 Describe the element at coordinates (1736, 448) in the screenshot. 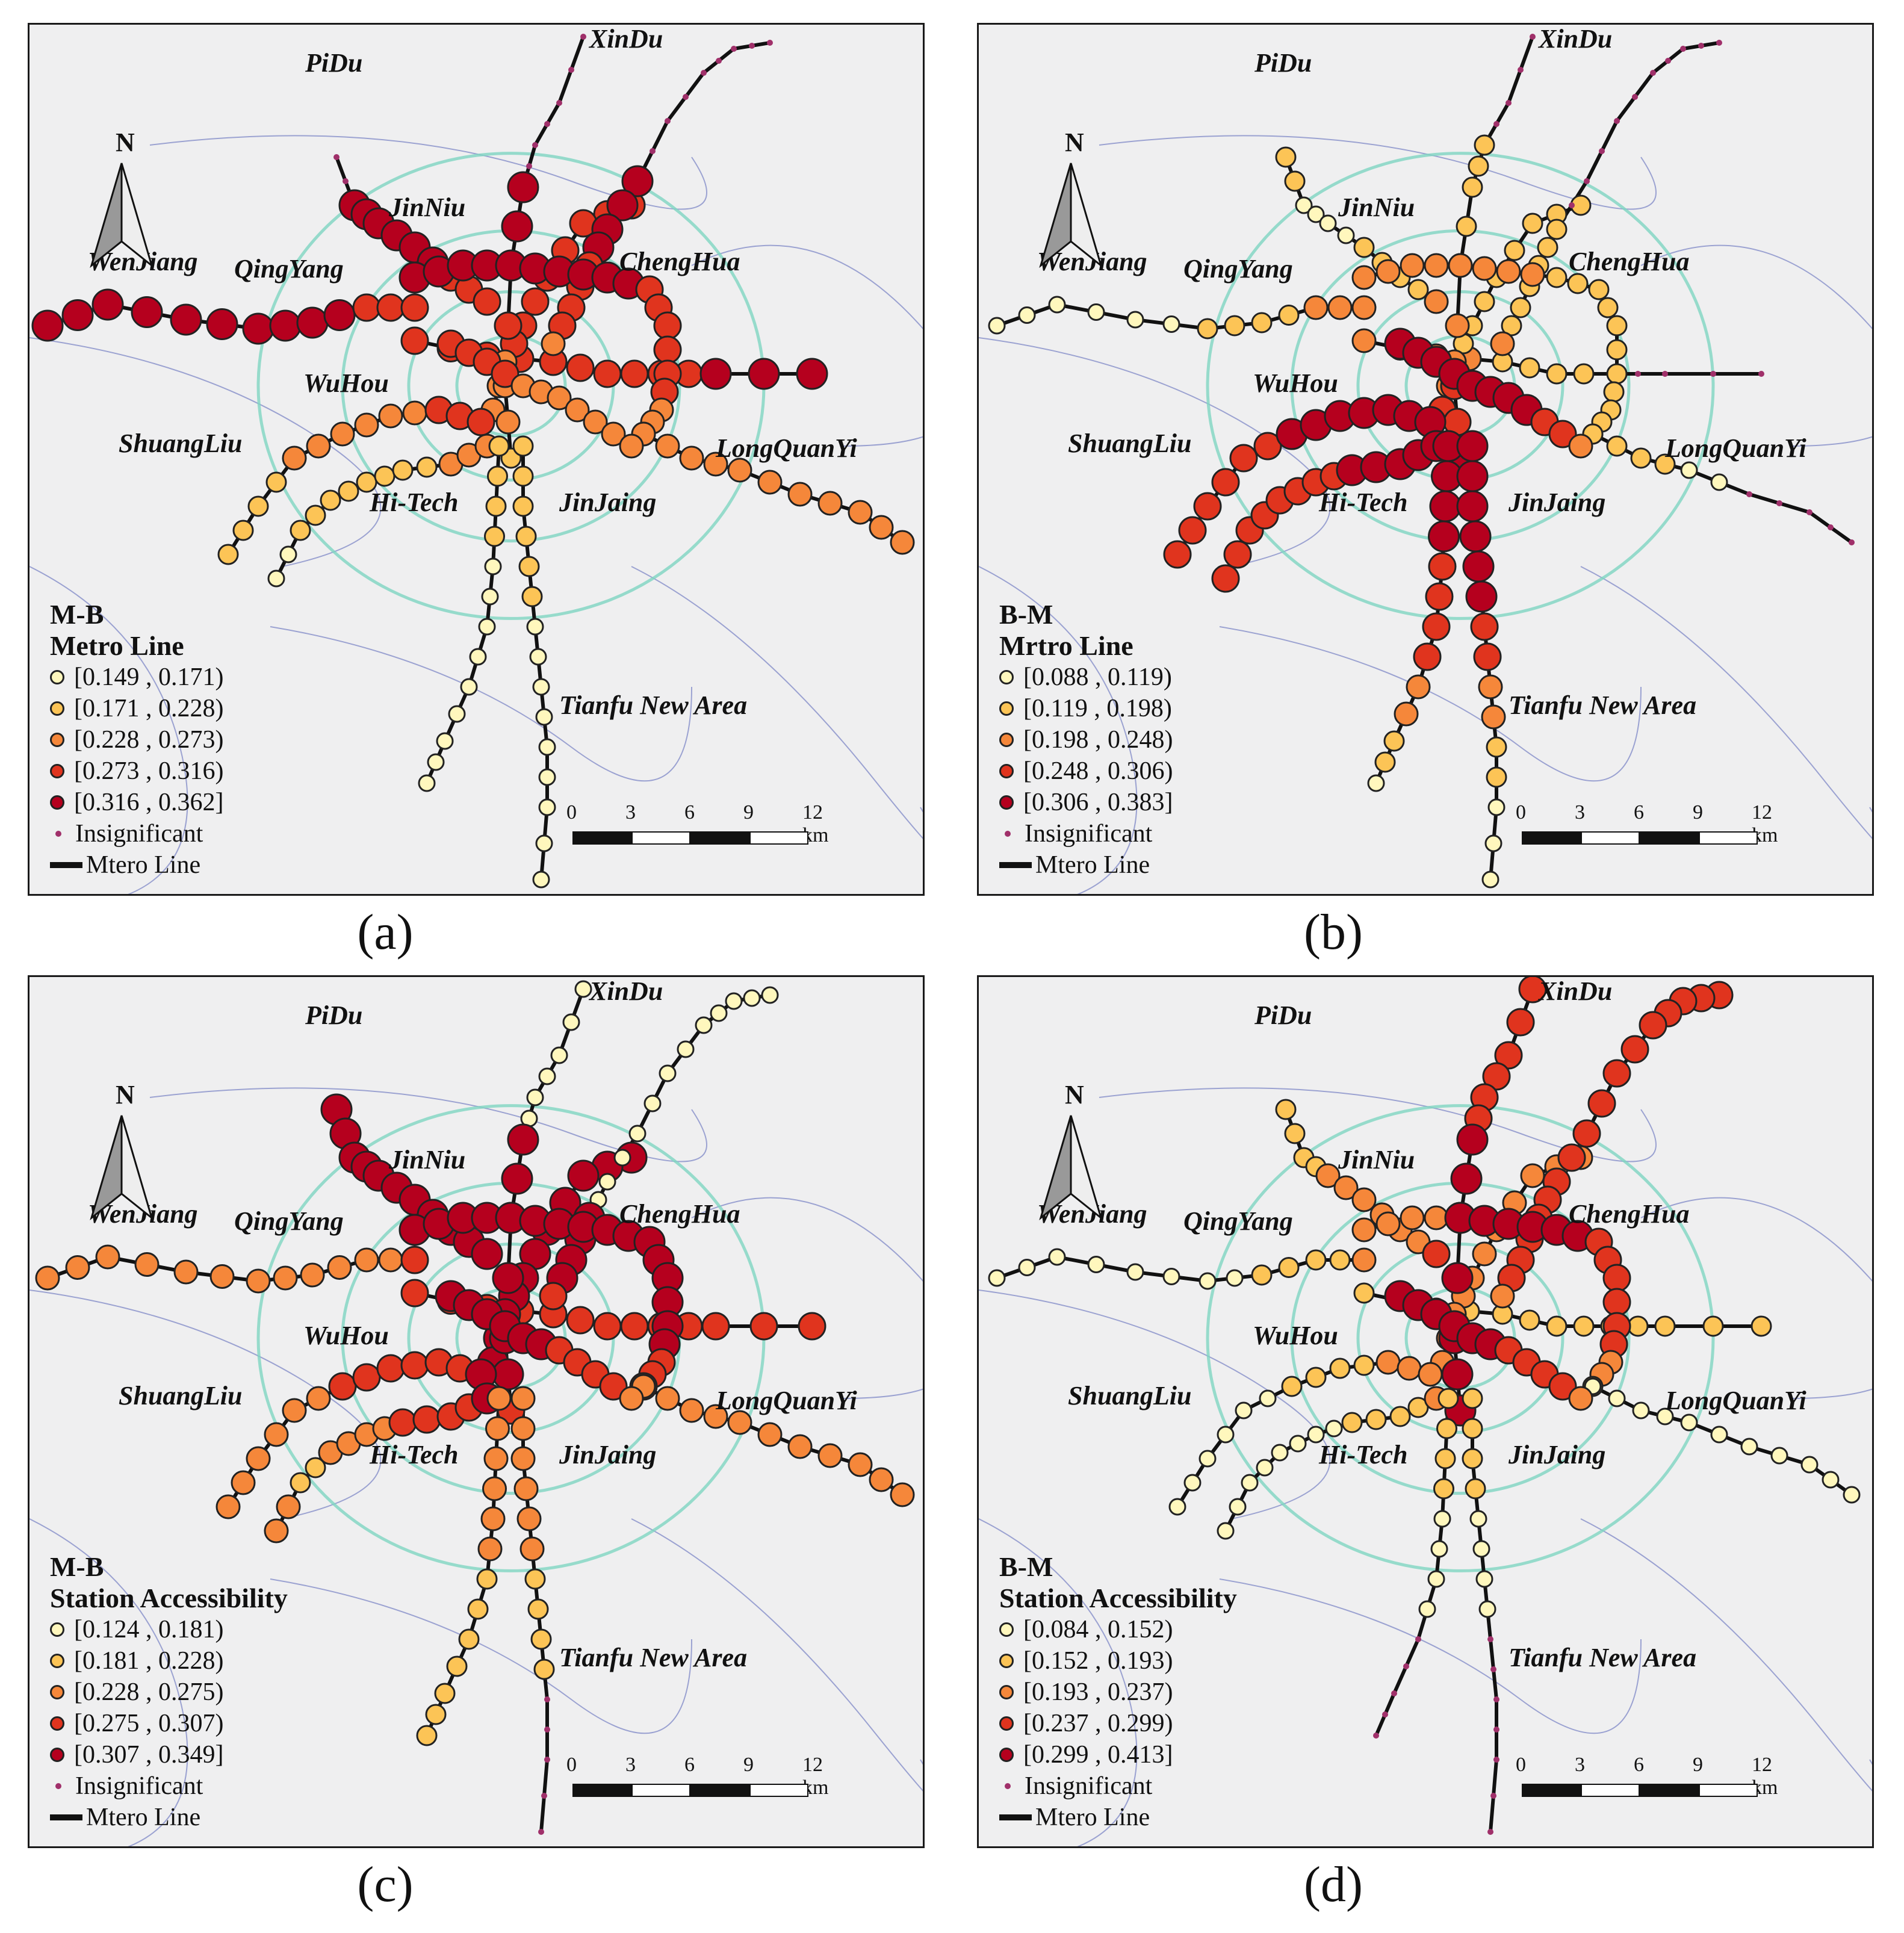

I see `district-label: LongQuanYi` at that location.